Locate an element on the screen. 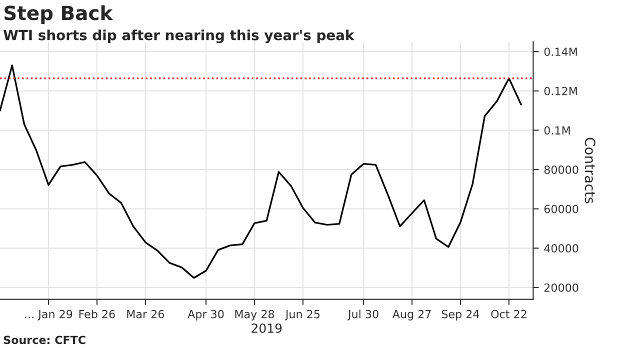 The image size is (620, 348). x-tick-label: Apr 30 is located at coordinates (206, 315).